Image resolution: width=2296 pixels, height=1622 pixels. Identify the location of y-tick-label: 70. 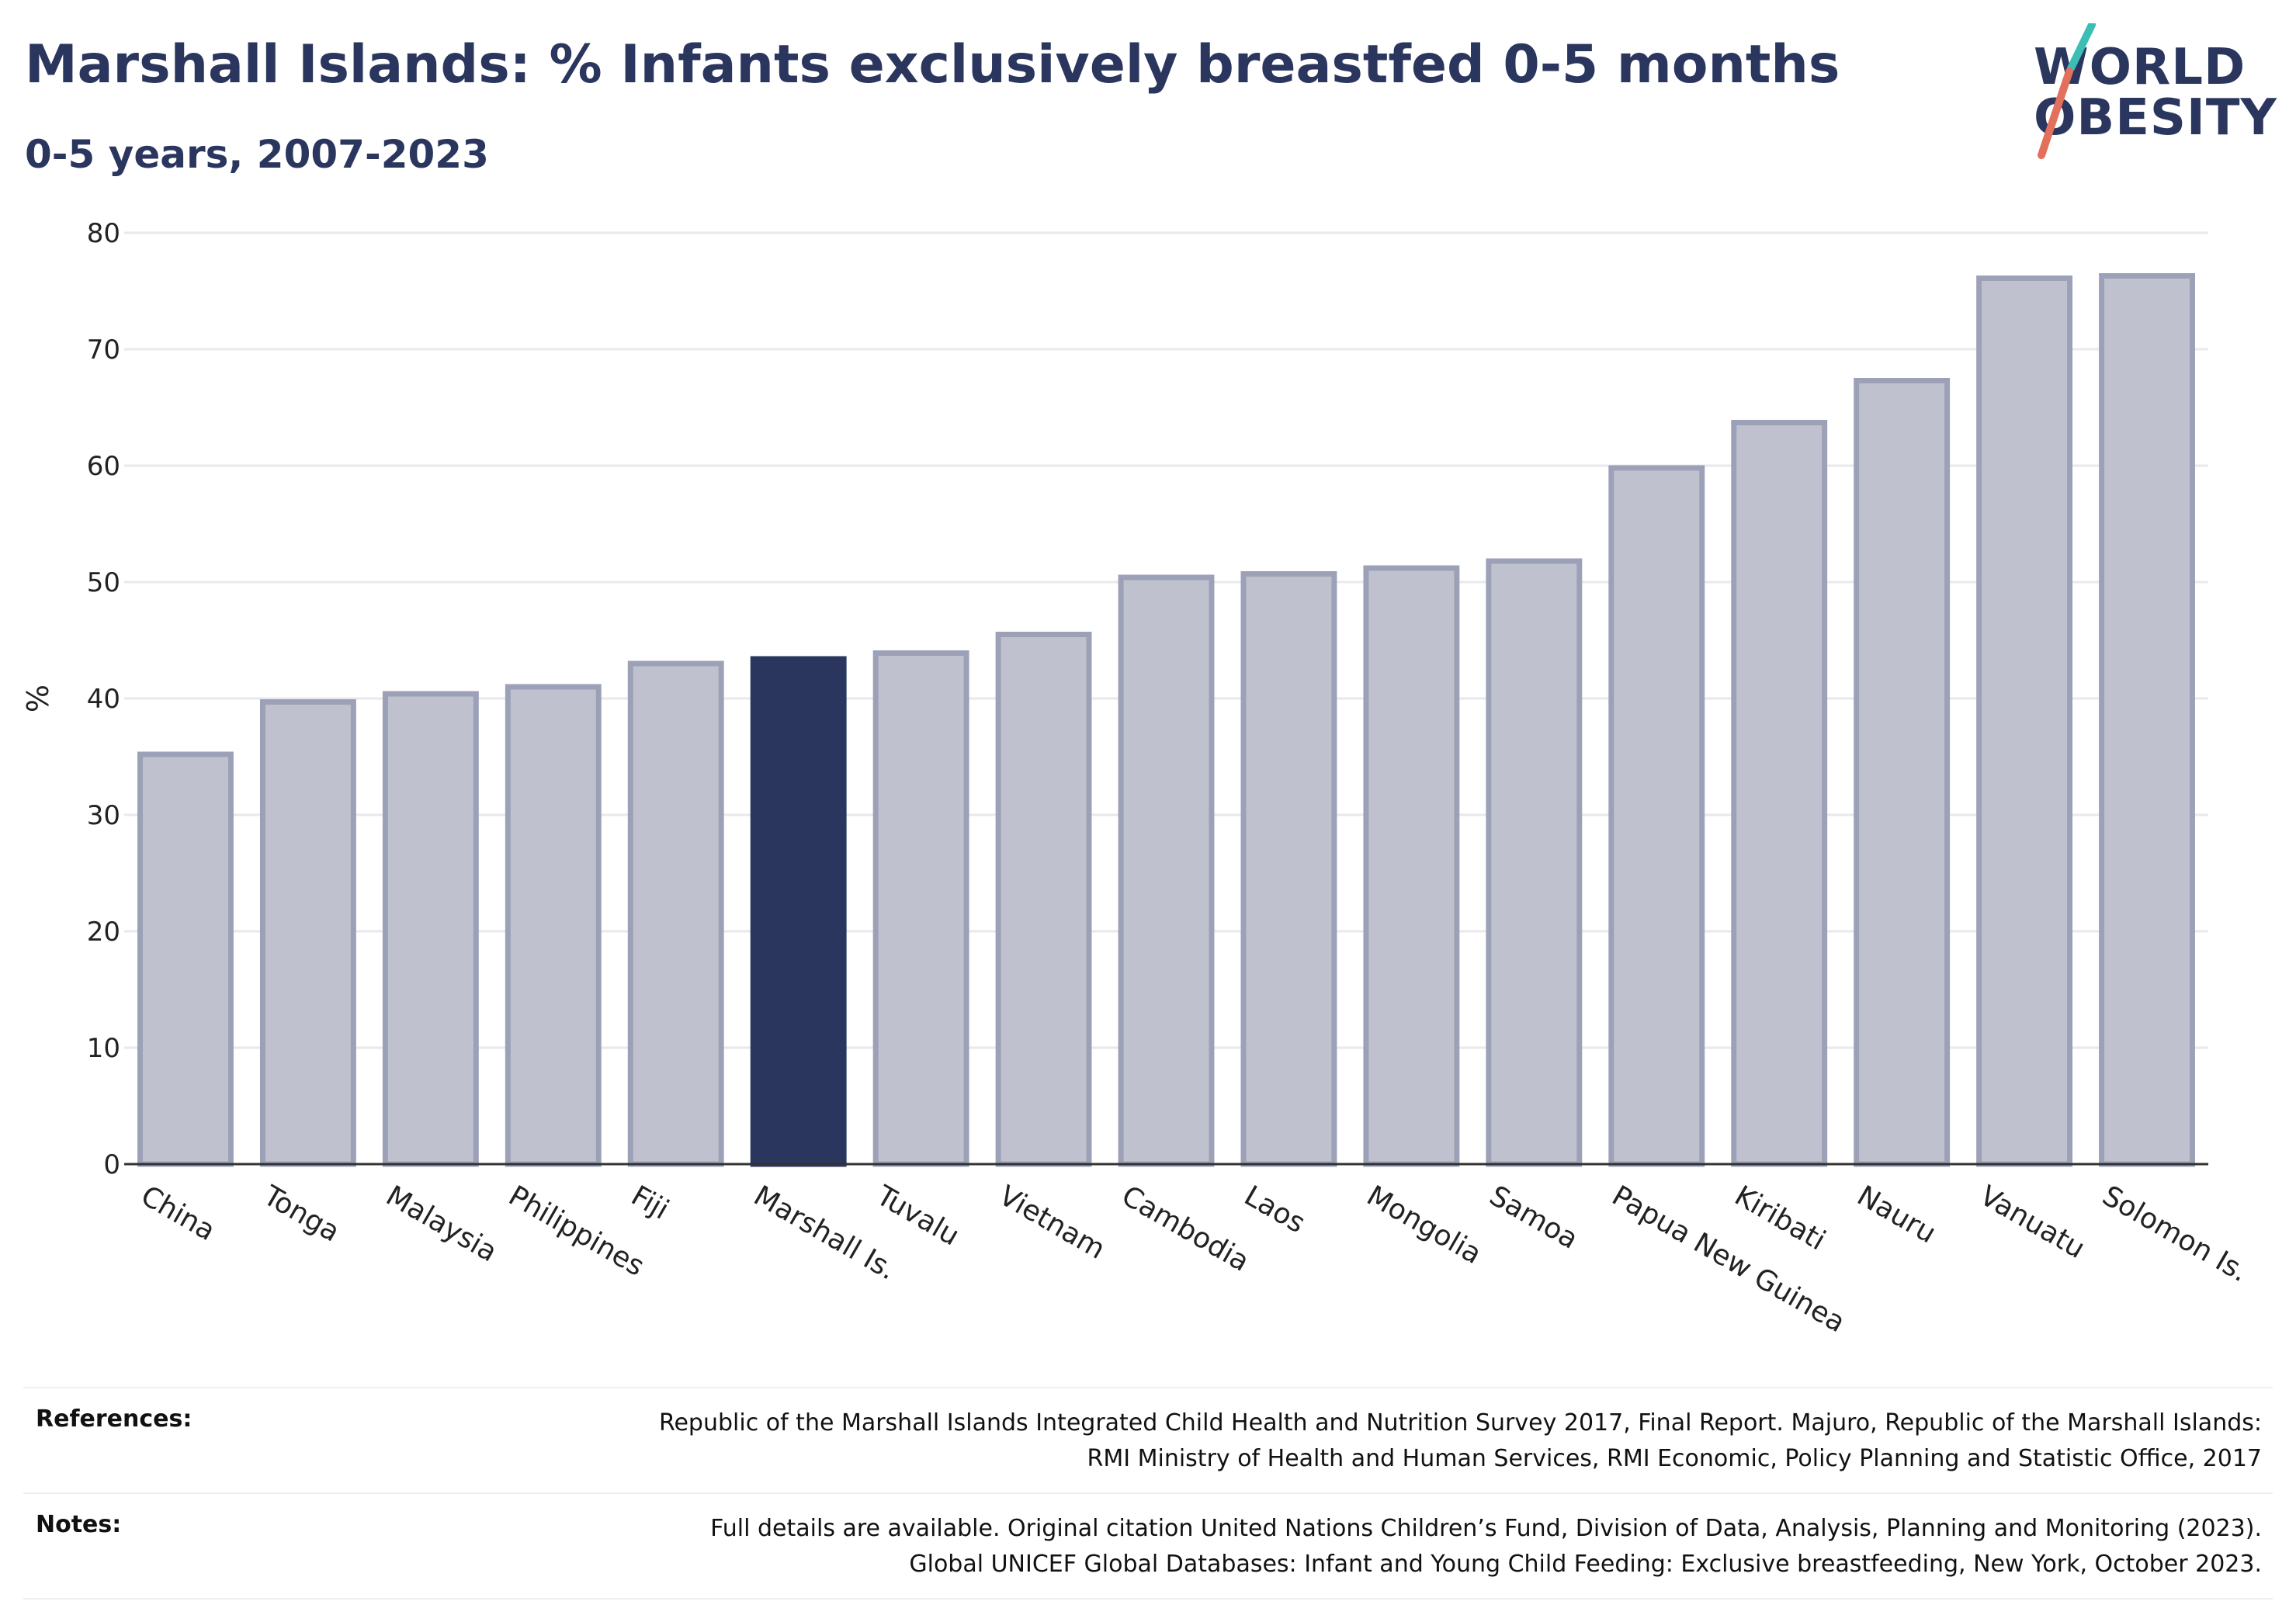
(103, 350).